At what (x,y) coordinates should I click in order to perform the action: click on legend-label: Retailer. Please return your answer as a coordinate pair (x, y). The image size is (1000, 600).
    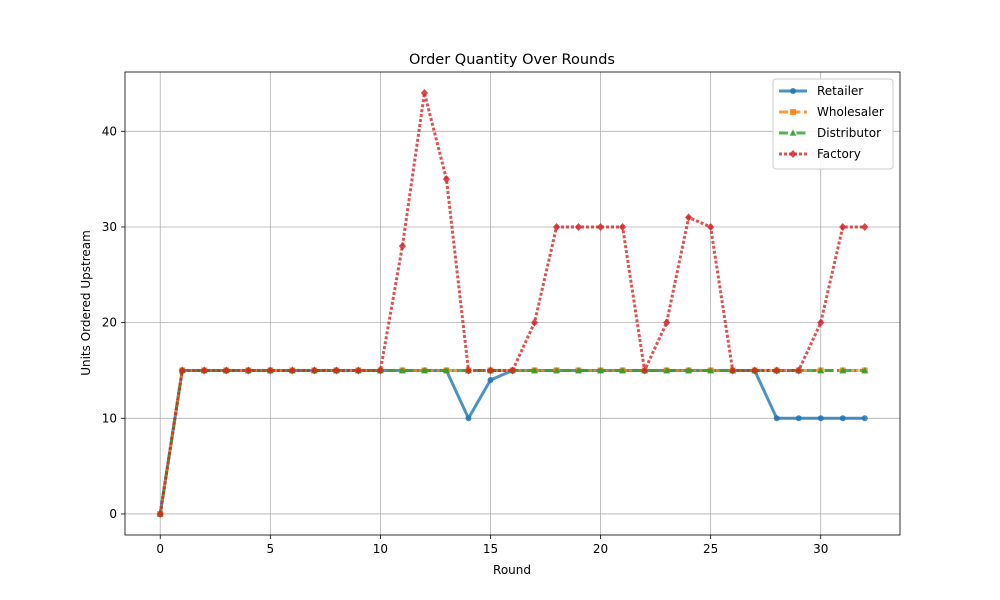
    Looking at the image, I should click on (840, 91).